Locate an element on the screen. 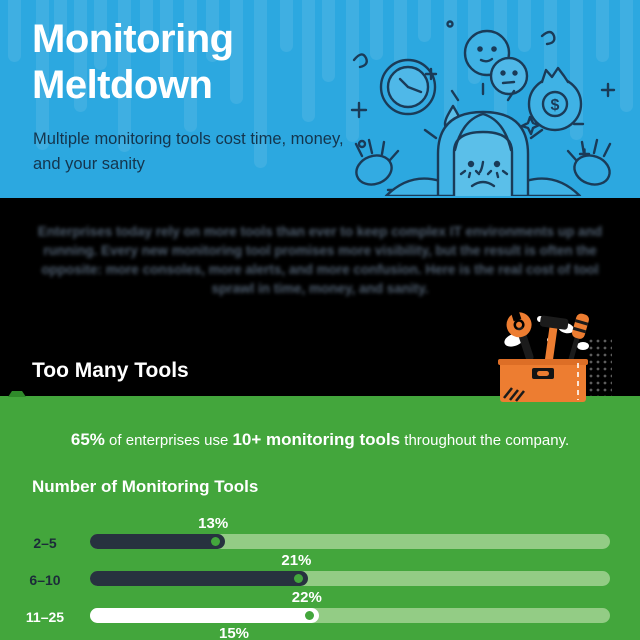 The image size is (640, 640). category-label: 2–5 is located at coordinates (45, 543).